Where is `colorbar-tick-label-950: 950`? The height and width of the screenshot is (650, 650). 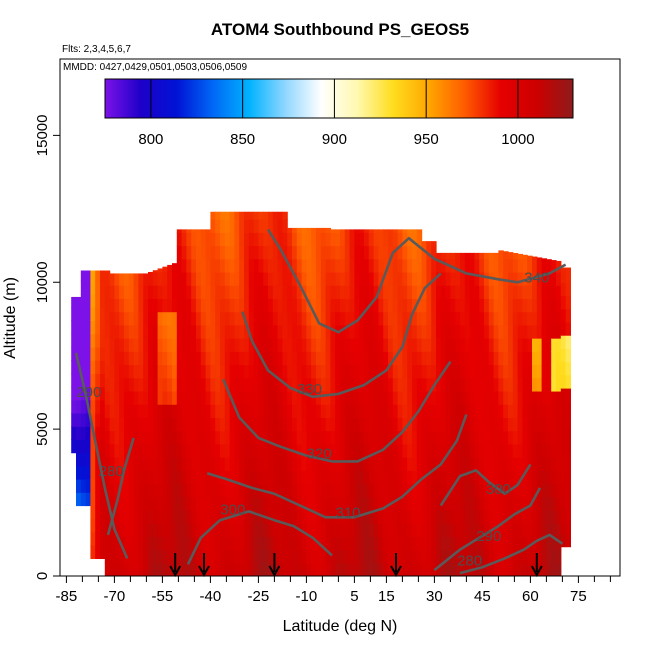
colorbar-tick-label-950: 950 is located at coordinates (426, 139).